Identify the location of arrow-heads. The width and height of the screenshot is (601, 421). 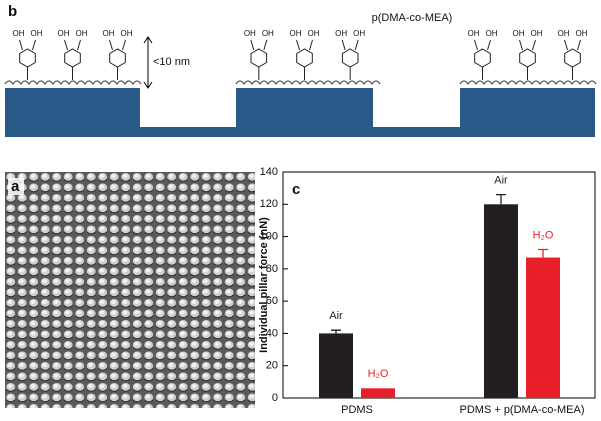
(148, 62).